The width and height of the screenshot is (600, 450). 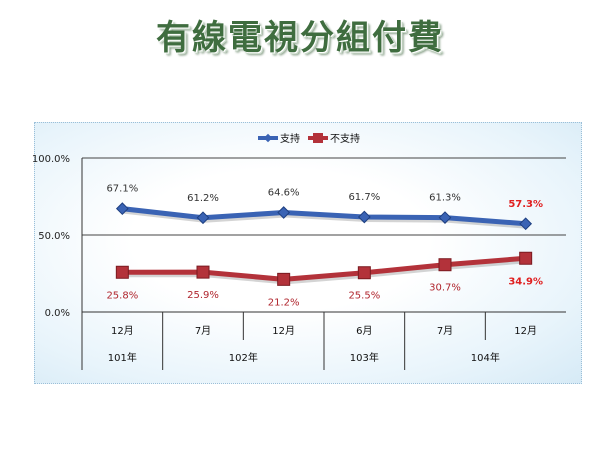 What do you see at coordinates (364, 357) in the screenshot?
I see `year-label: 103年` at bounding box center [364, 357].